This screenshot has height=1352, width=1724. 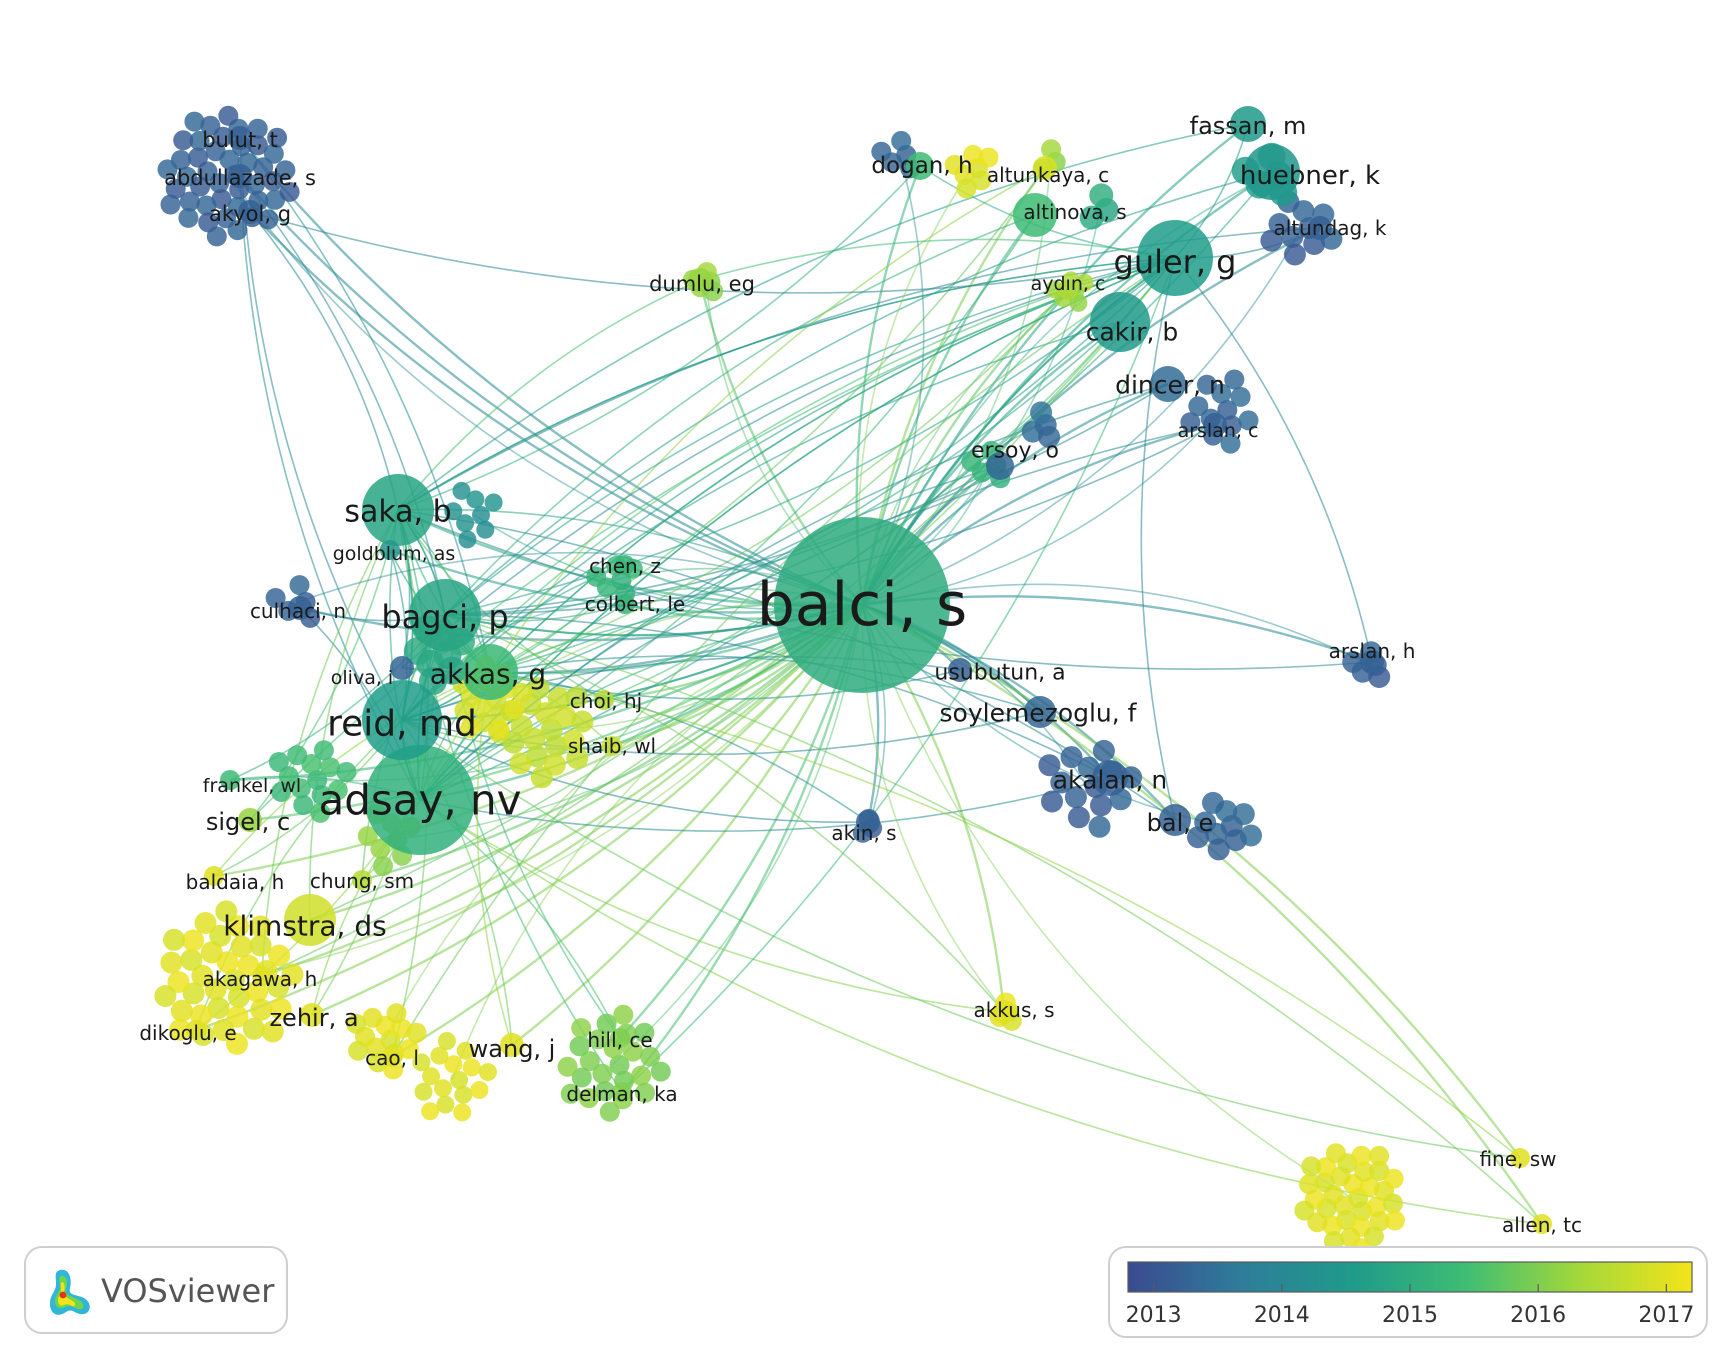 I want to click on node-label-hill: hill, ce, so click(x=619, y=1040).